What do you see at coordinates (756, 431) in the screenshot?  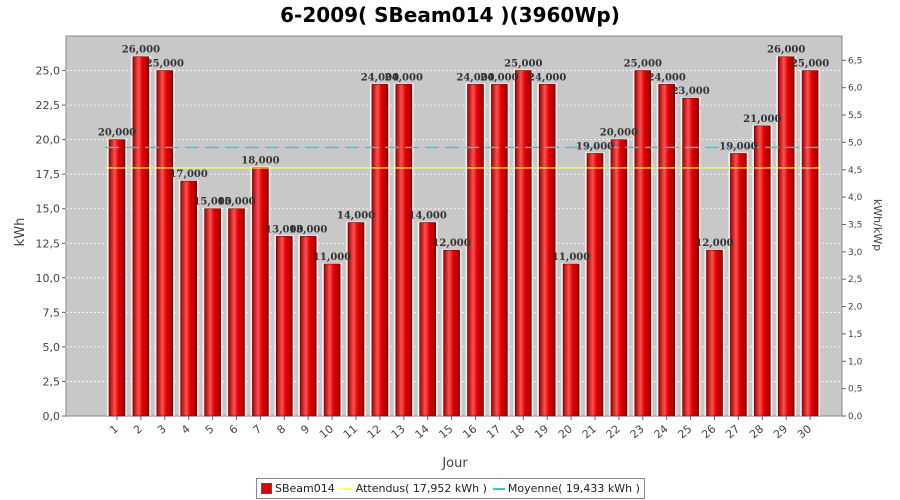 I see `x-tick-label: 28` at bounding box center [756, 431].